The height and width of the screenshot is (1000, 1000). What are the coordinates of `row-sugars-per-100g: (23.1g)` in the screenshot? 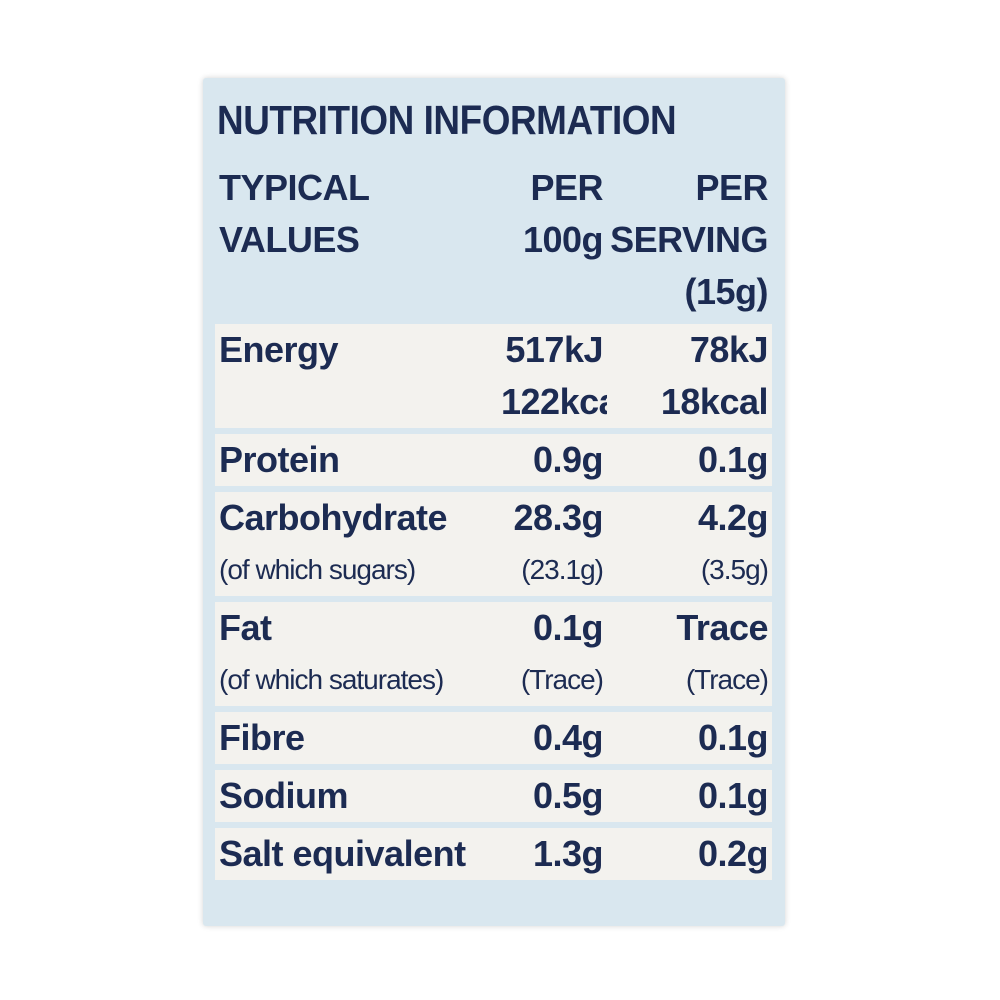 It's located at (562, 569).